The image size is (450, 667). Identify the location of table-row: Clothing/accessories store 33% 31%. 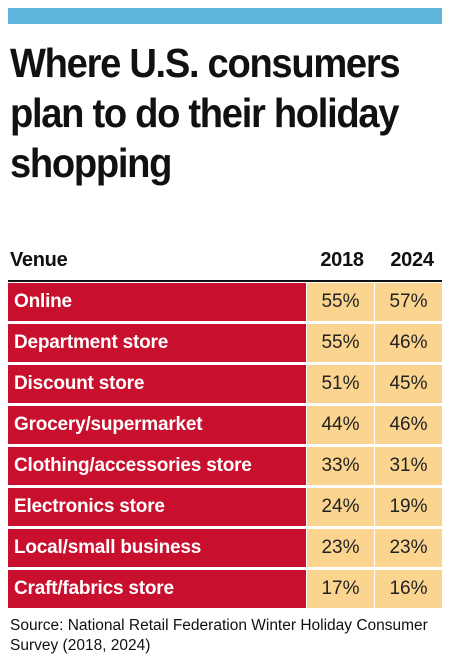
(225, 466).